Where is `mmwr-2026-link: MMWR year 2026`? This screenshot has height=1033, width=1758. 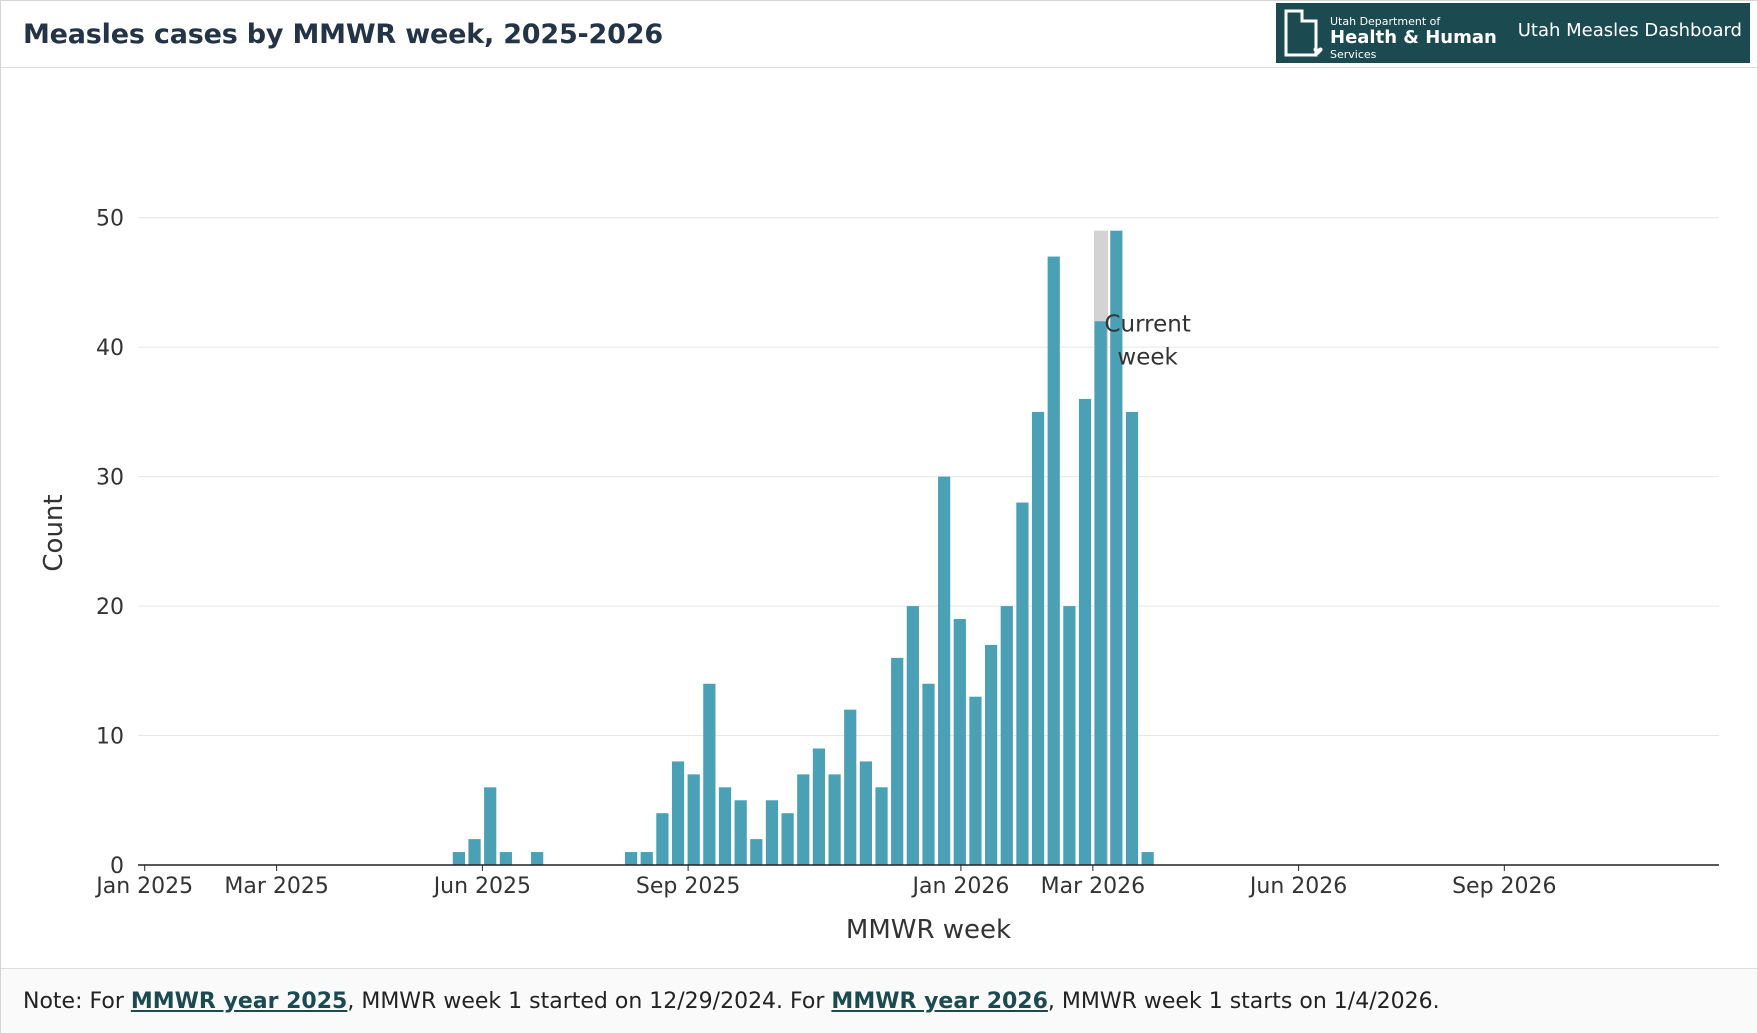
mmwr-2026-link: MMWR year 2026 is located at coordinates (939, 1001).